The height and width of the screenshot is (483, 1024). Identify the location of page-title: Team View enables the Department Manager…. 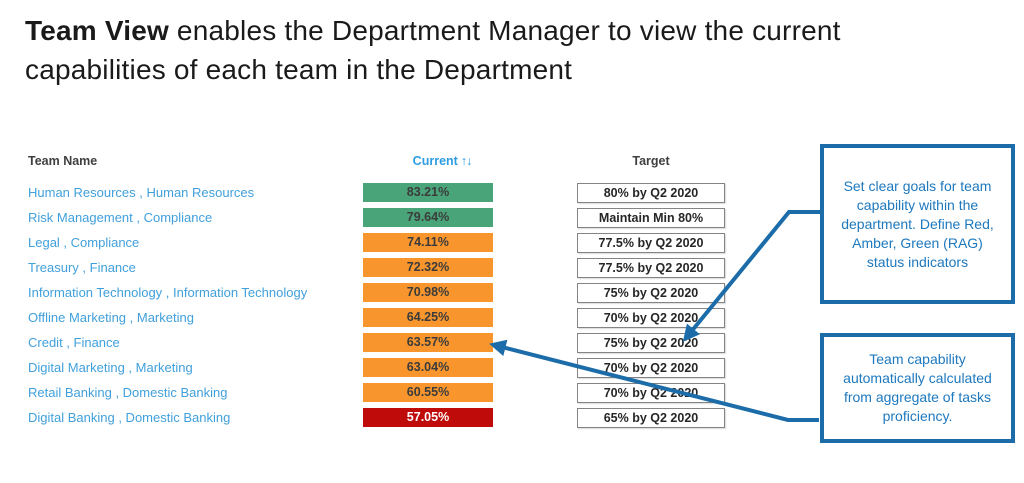
(500, 50).